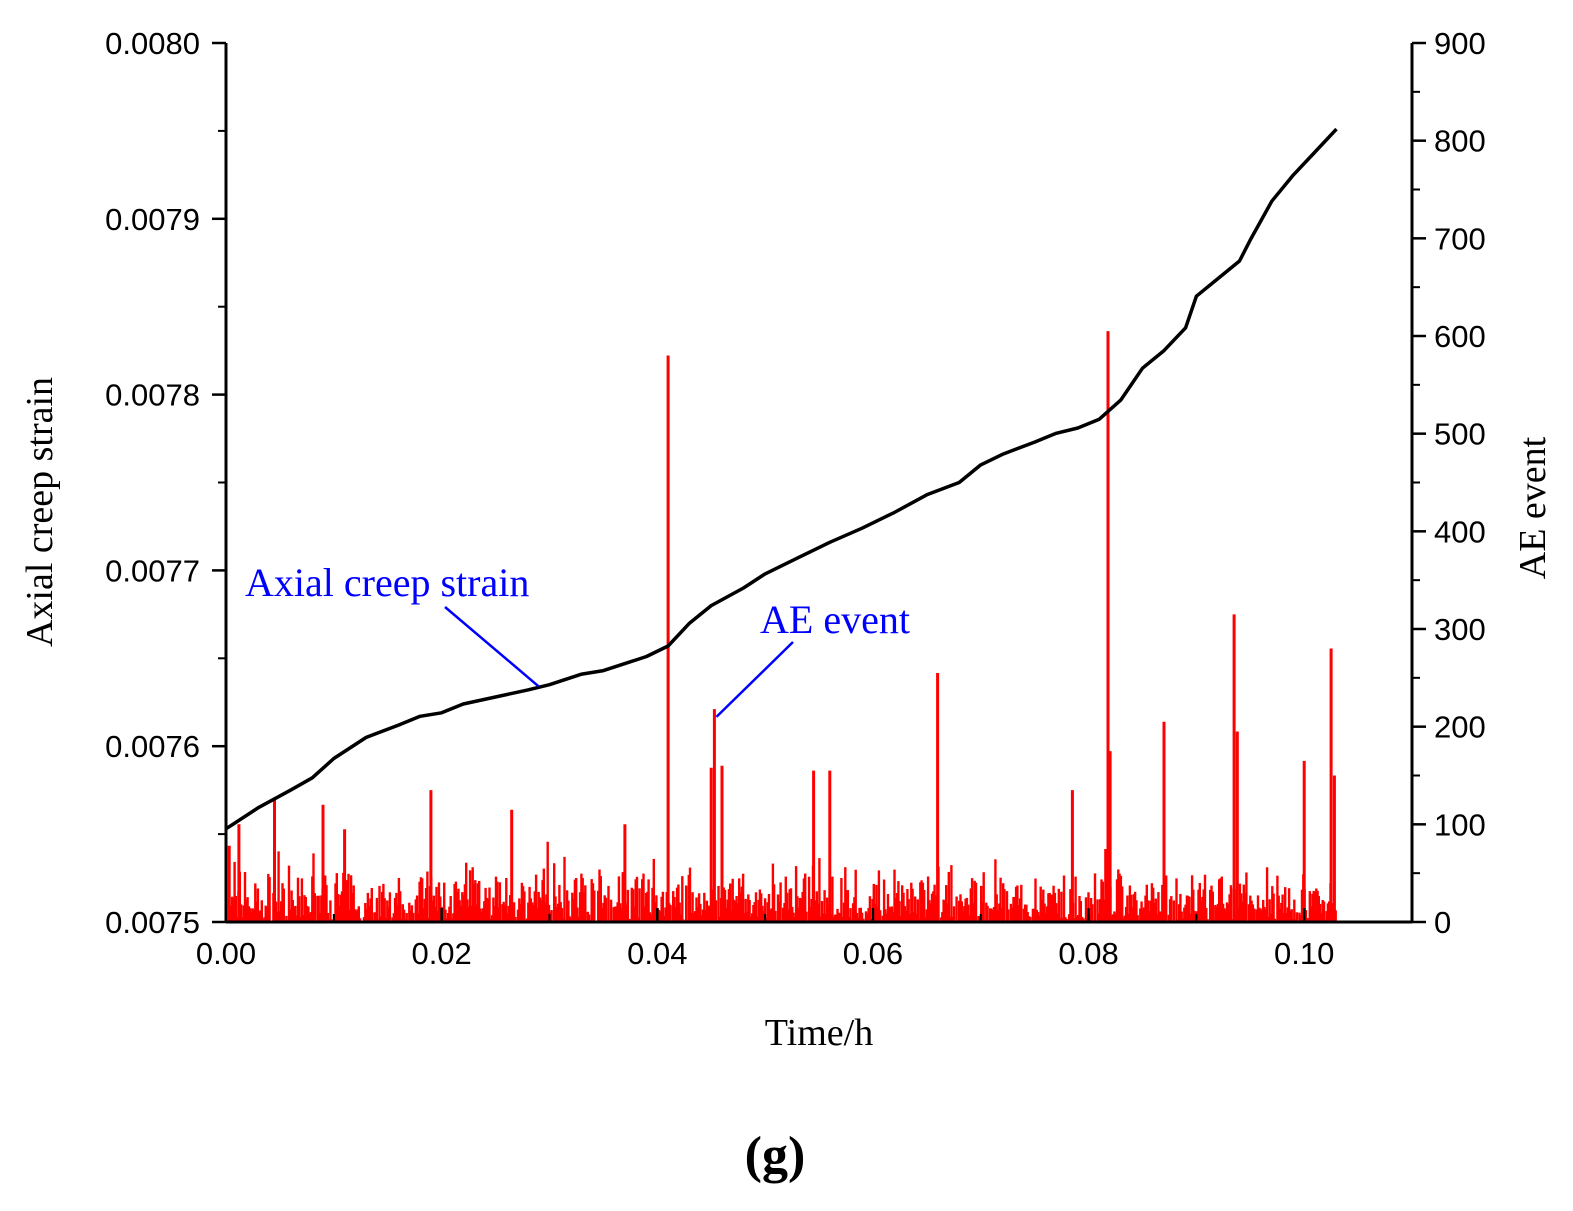  Describe the element at coordinates (1460, 531) in the screenshot. I see `y-right-tick-label: 400` at that location.